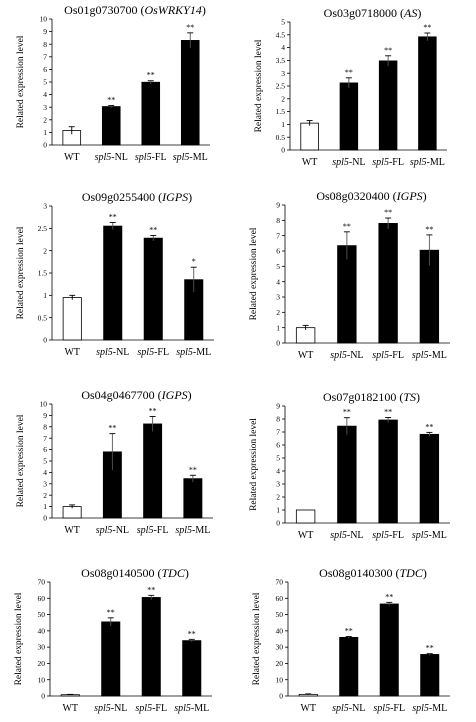  I want to click on y-tick-label: 70, so click(42, 582).